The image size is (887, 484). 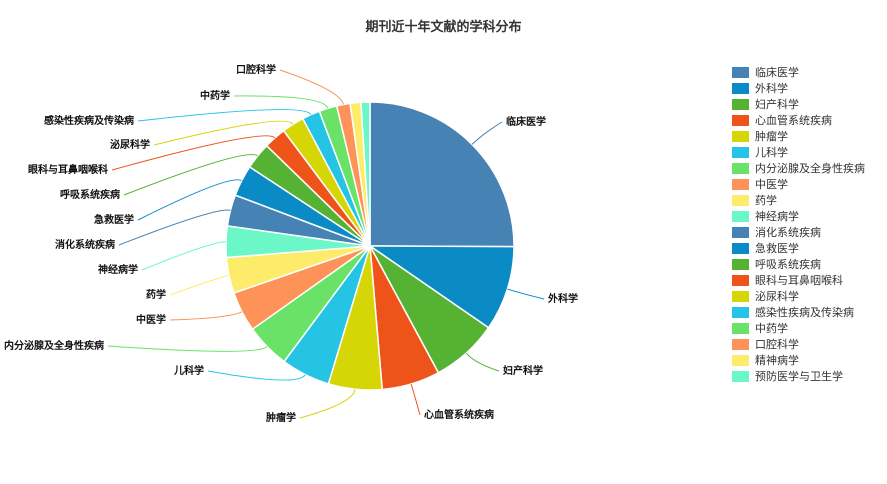 What do you see at coordinates (798, 136) in the screenshot?
I see `legend-item: 肿瘤学` at bounding box center [798, 136].